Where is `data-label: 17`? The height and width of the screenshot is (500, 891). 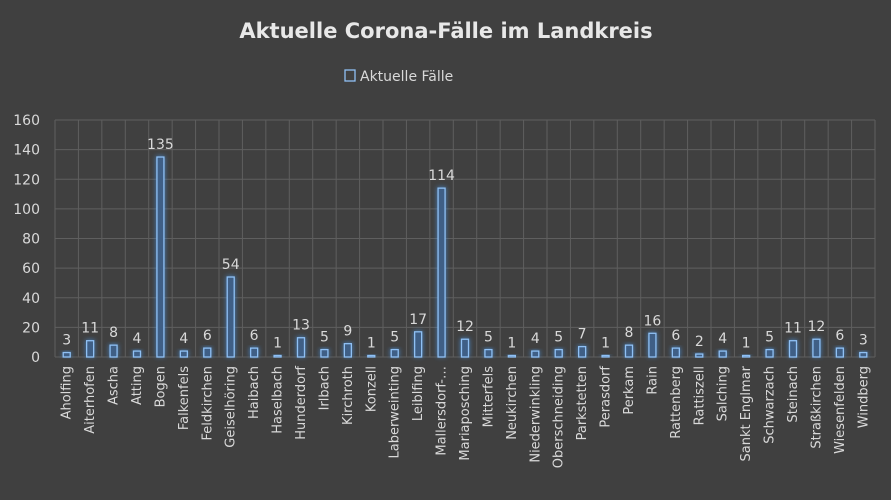 data-label: 17 is located at coordinates (418, 320).